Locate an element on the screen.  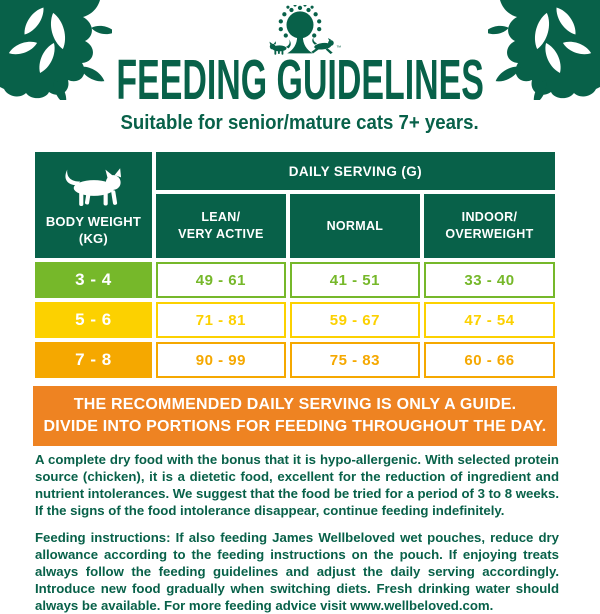
body-weight-header-cell: BODY WEIGHT (KG) is located at coordinates (93, 205).